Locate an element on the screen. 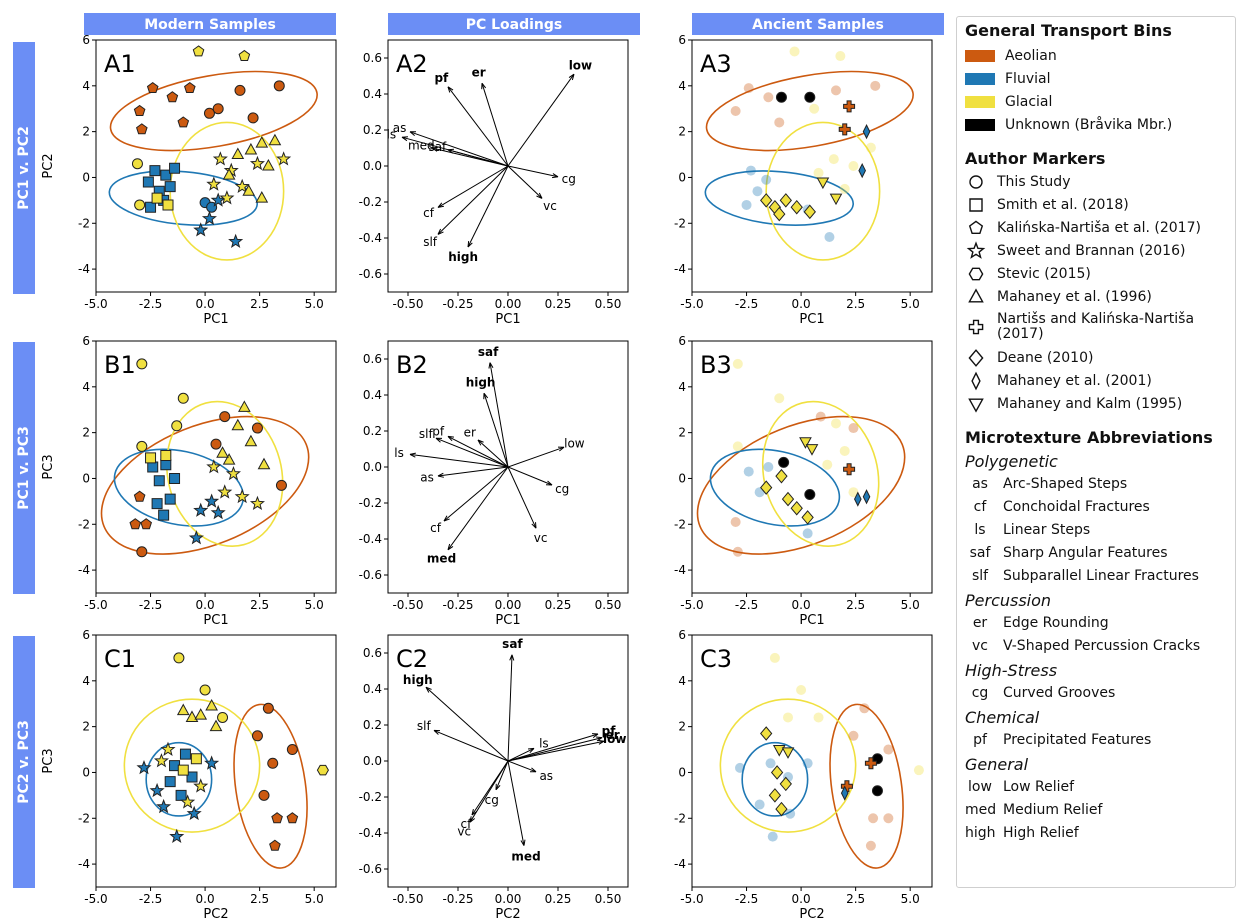 This screenshot has height=918, width=1239. x-tick-label: 0.0 is located at coordinates (801, 304).